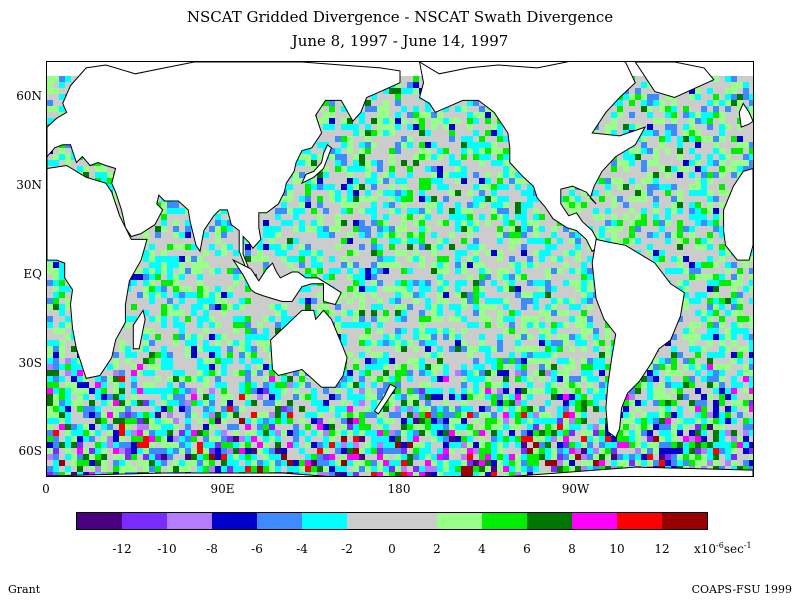 This screenshot has height=600, width=800. What do you see at coordinates (122, 549) in the screenshot?
I see `colorbar-tick-label: -12` at bounding box center [122, 549].